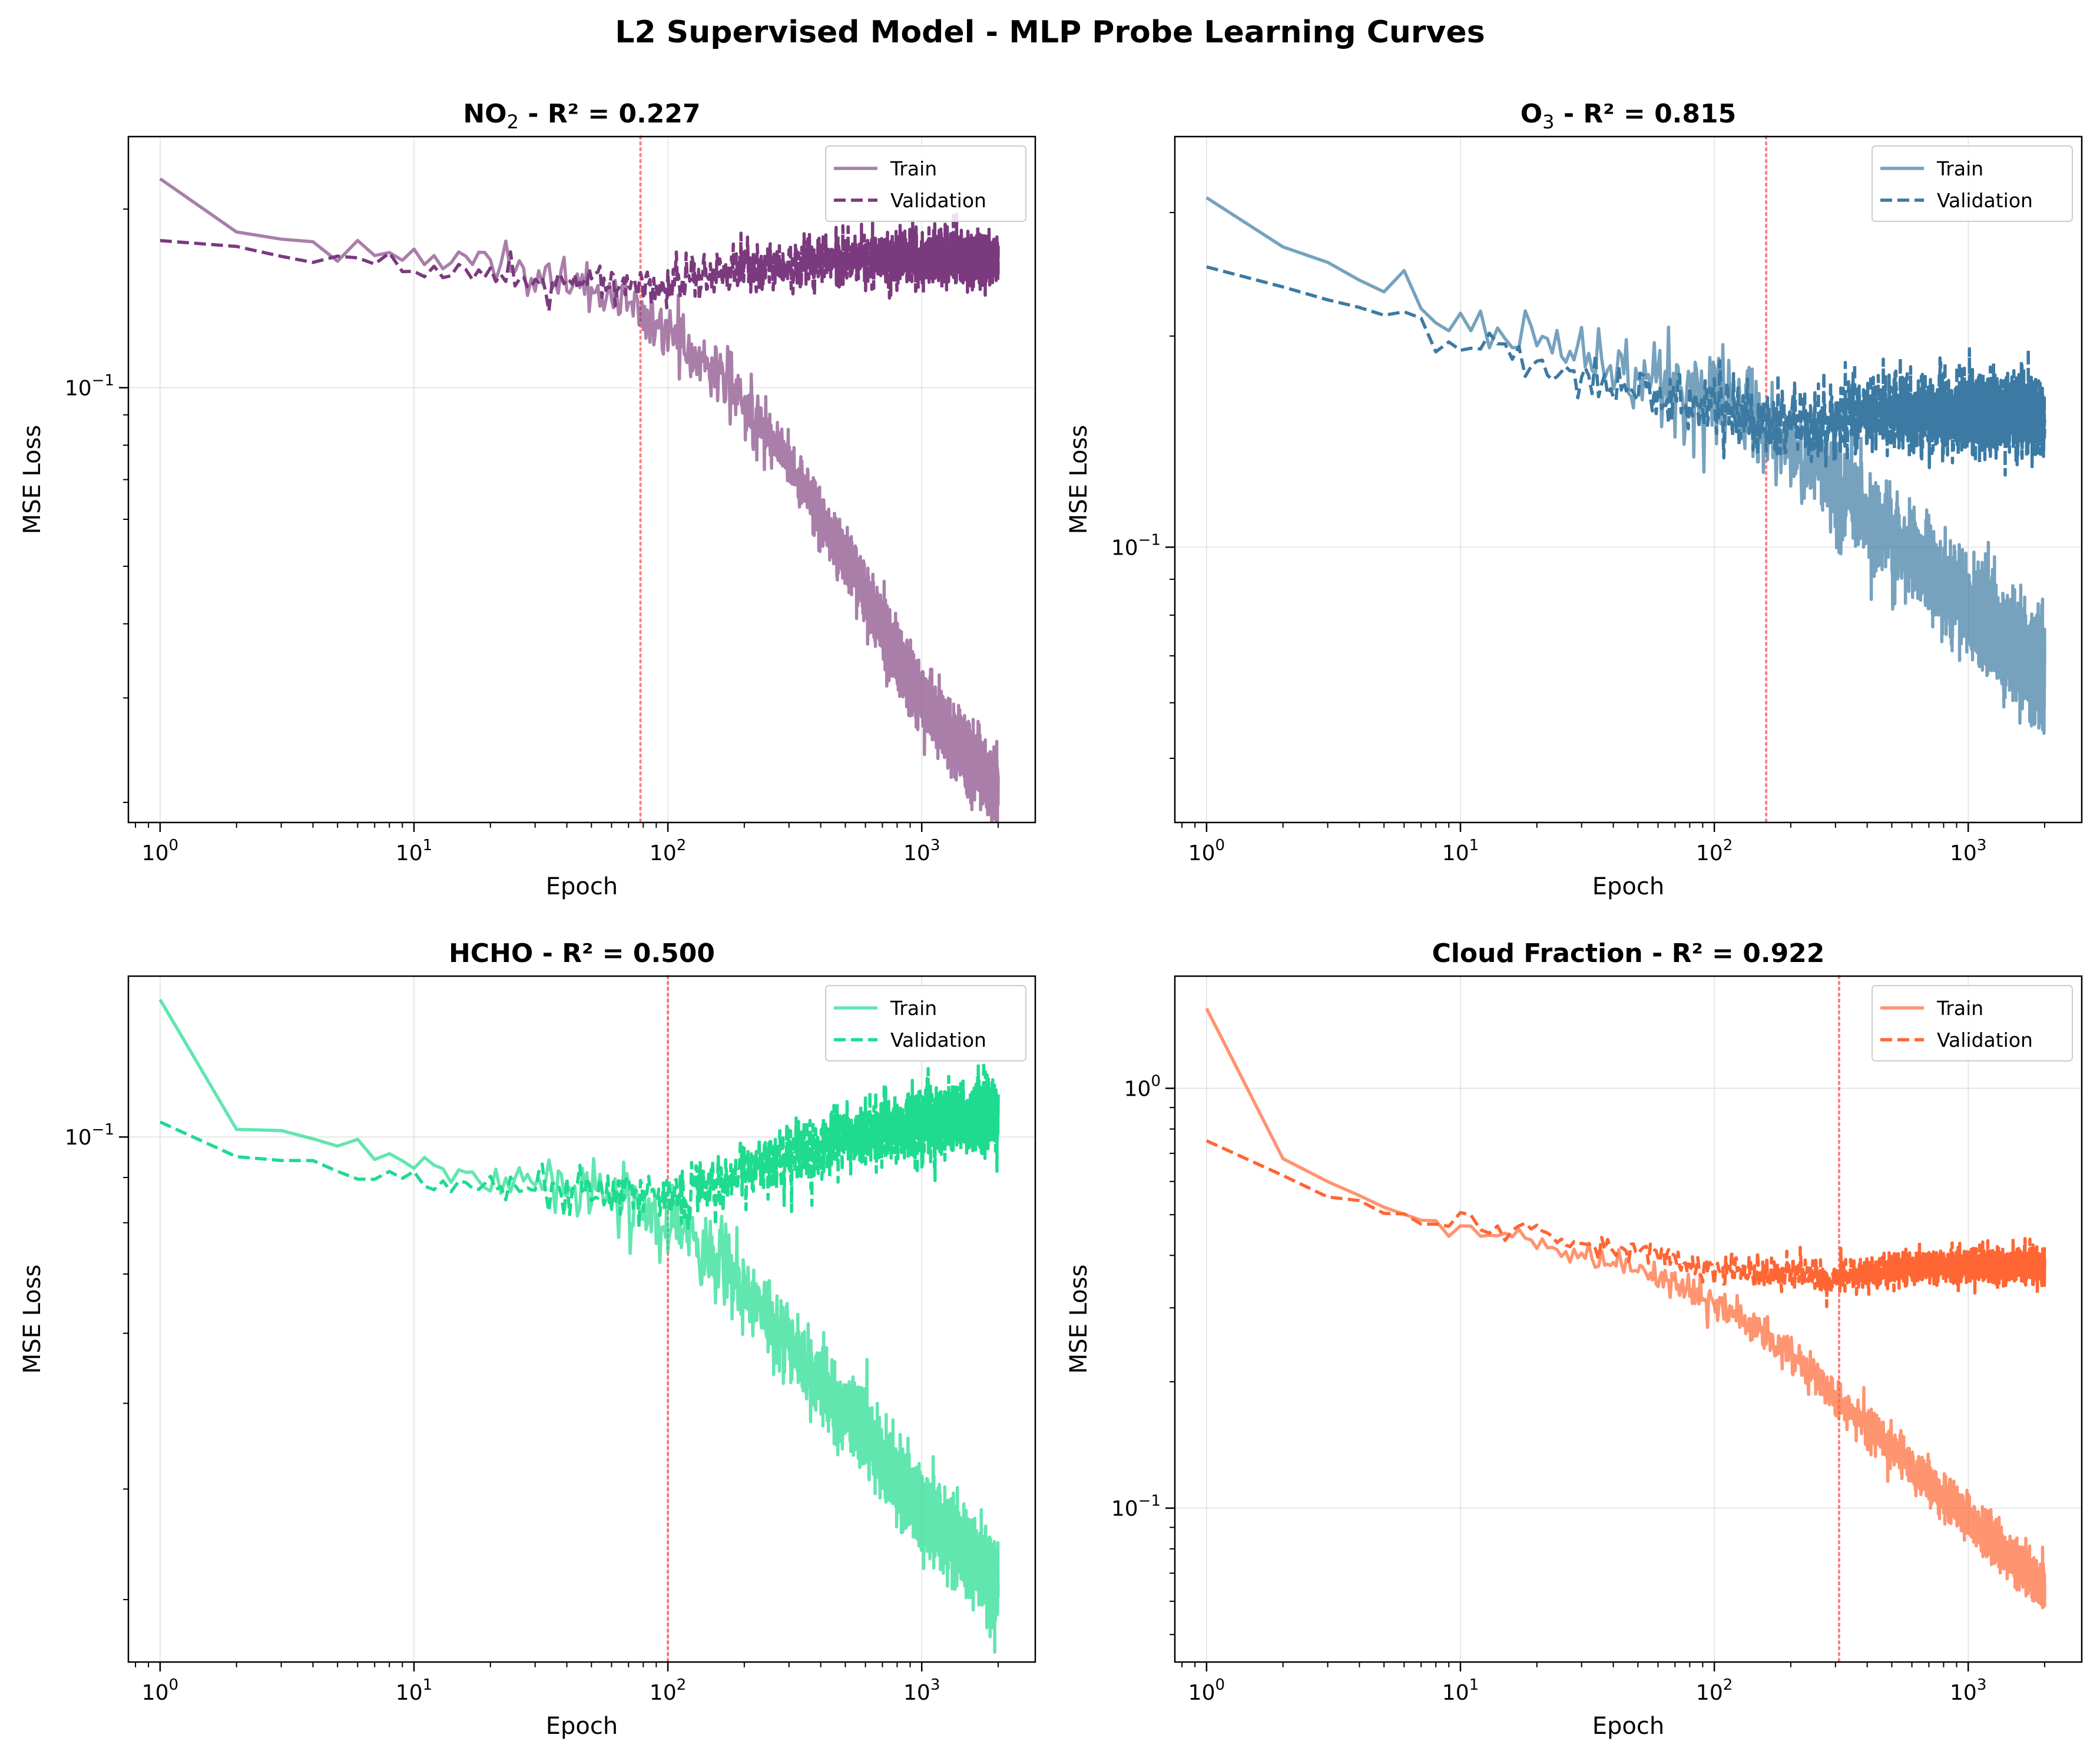  What do you see at coordinates (1629, 116) in the screenshot?
I see `subplot-title: O3 - R² = 0.815` at bounding box center [1629, 116].